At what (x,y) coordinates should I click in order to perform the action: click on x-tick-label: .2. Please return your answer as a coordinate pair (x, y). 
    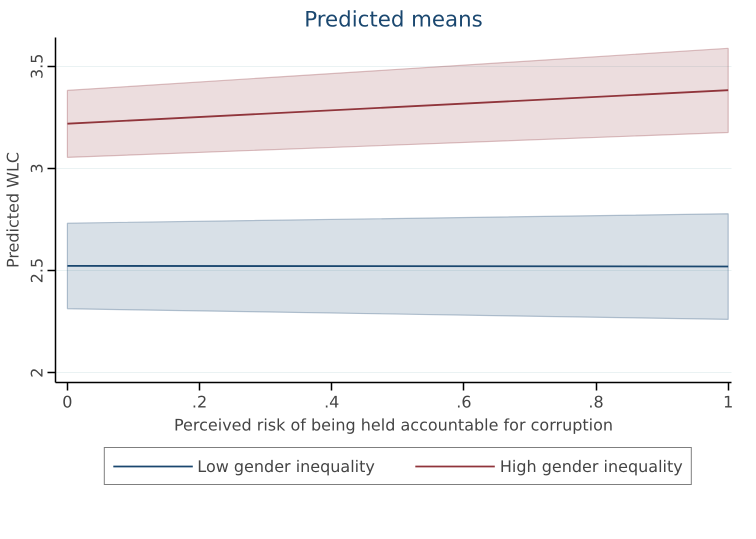
    Looking at the image, I should click on (200, 402).